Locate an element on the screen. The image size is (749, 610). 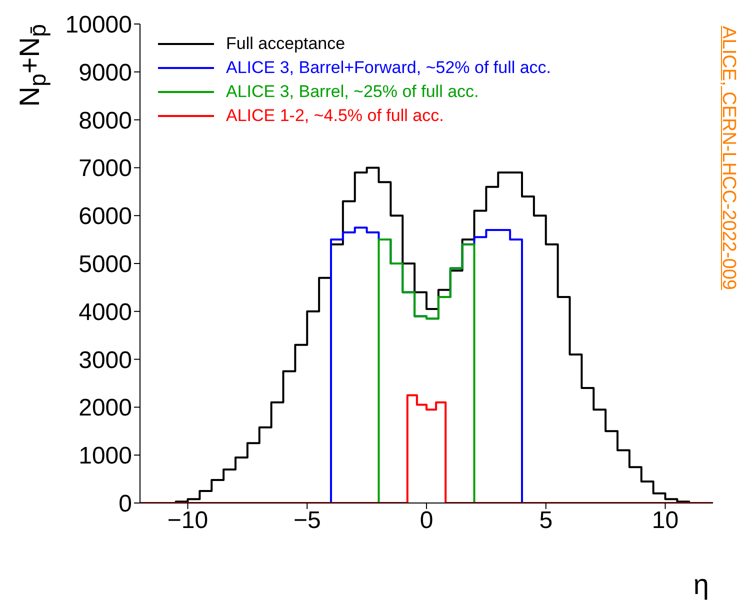
legend-label: ALICE 1-2, ~4.5% of full acc. is located at coordinates (335, 116).